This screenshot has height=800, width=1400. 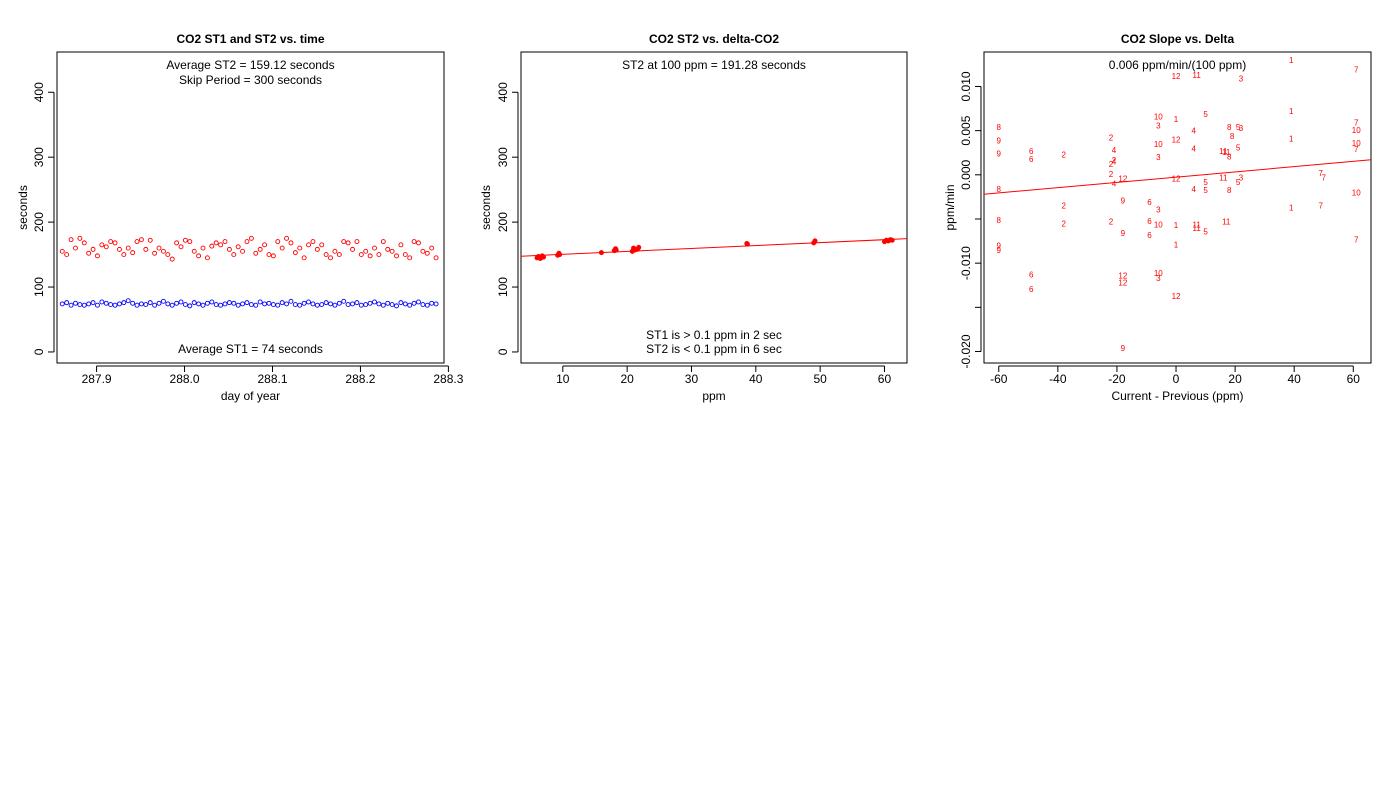 I want to click on fit-line-group, so click(x=1177, y=177).